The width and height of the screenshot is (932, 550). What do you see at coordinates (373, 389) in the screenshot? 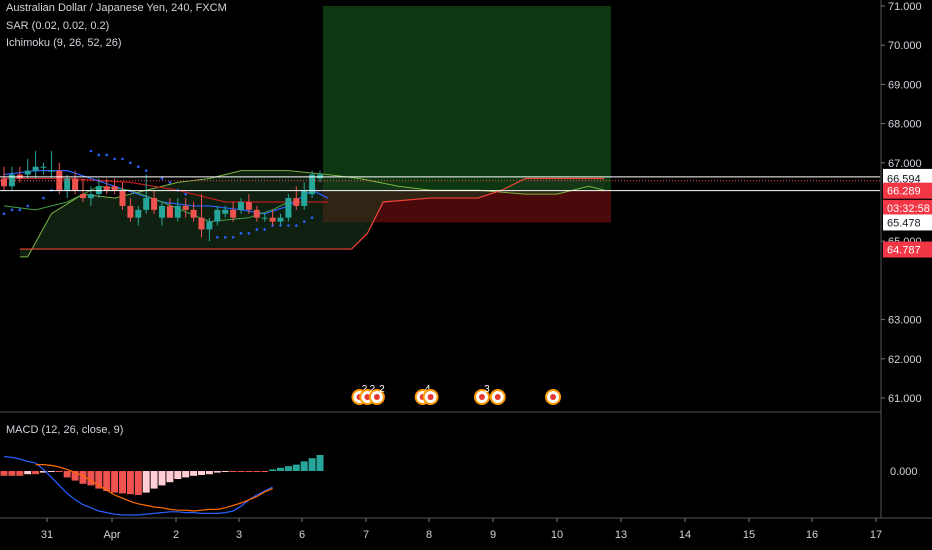
I see `event-count-1: 2` at bounding box center [373, 389].